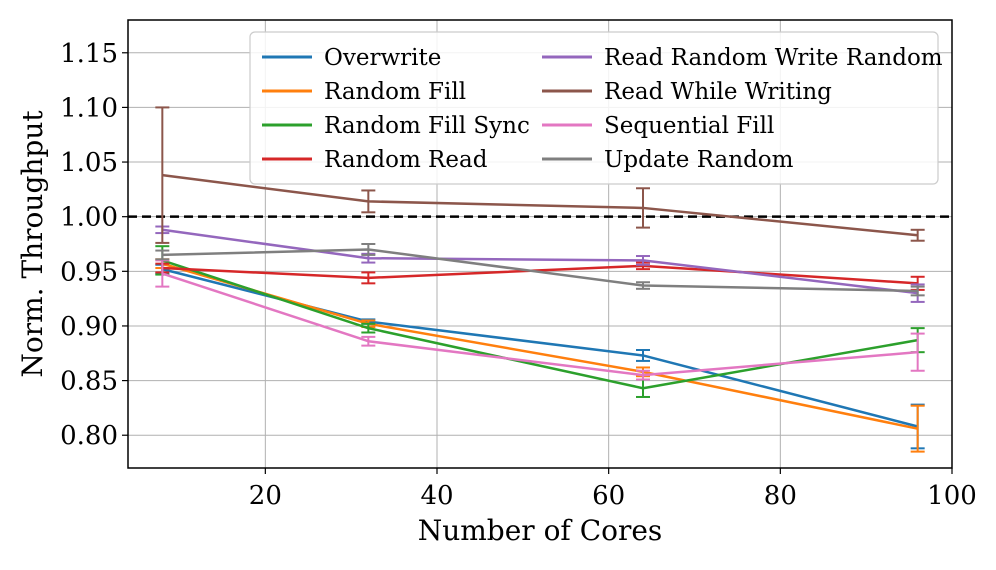  Describe the element at coordinates (608, 496) in the screenshot. I see `x-tick-label: 60` at that location.